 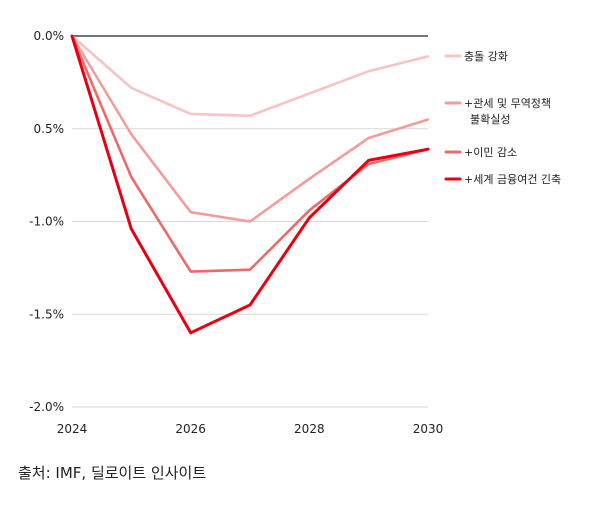 I want to click on x-axis-ticks: 2024 2026 2028 2030, so click(x=250, y=429).